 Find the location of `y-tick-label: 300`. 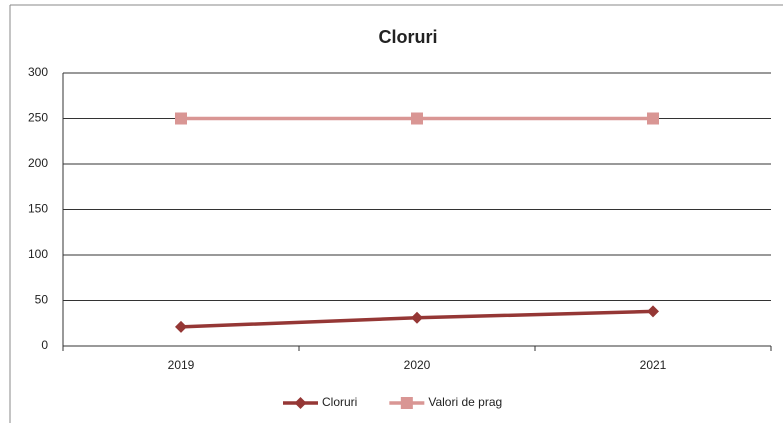

y-tick-label: 300 is located at coordinates (38, 72).